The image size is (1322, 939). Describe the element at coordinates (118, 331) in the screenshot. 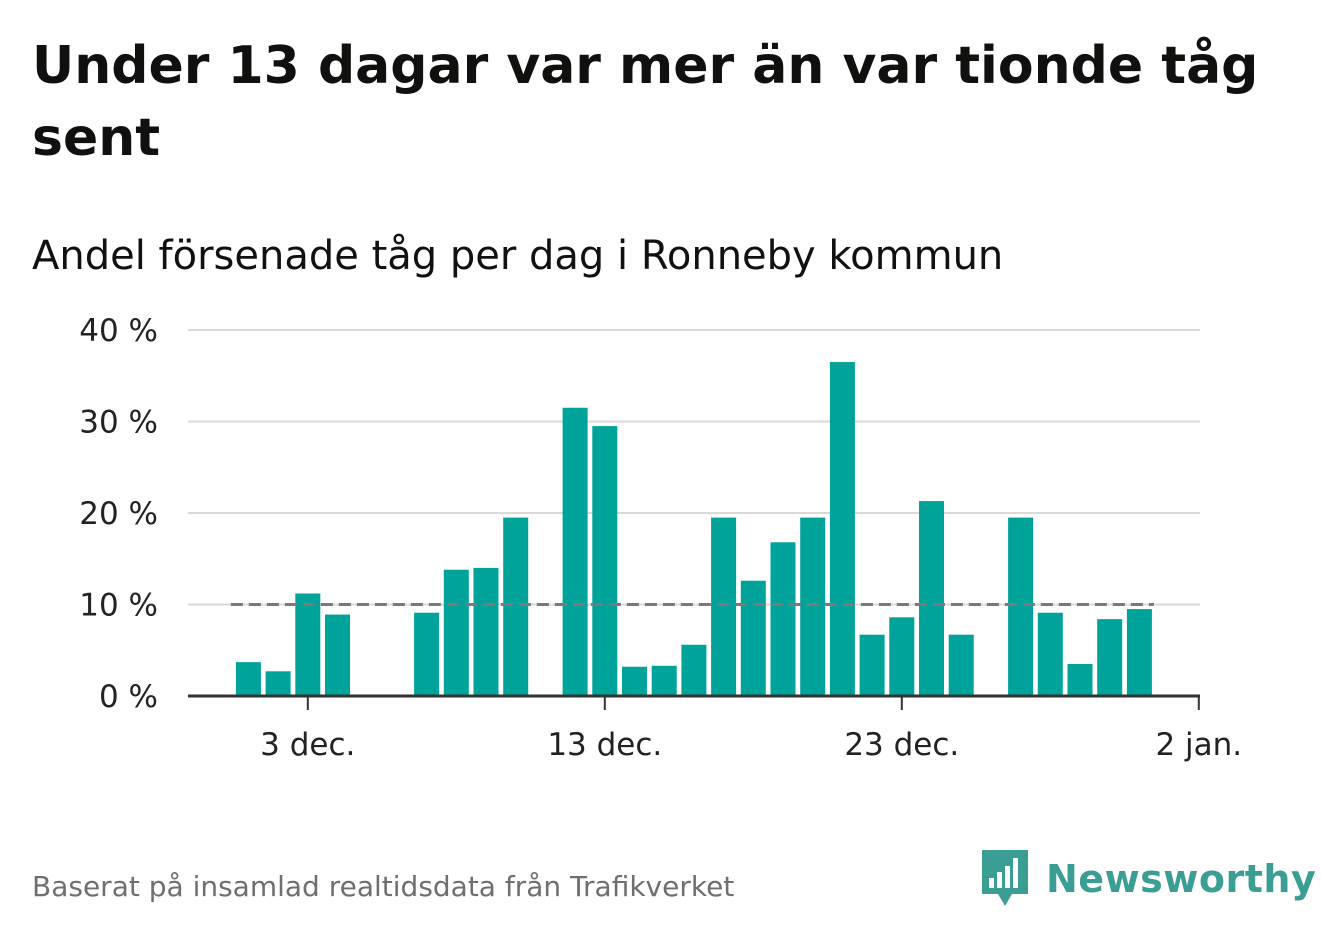

I see `y-tick-label: 40 %` at that location.